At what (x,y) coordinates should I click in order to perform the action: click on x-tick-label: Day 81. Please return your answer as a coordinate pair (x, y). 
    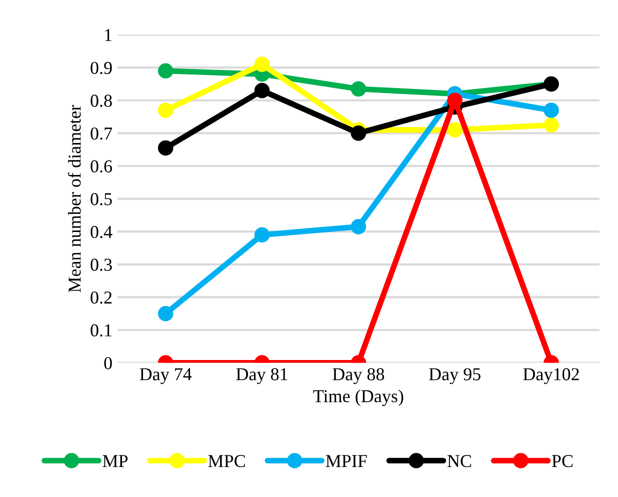
    Looking at the image, I should click on (262, 376).